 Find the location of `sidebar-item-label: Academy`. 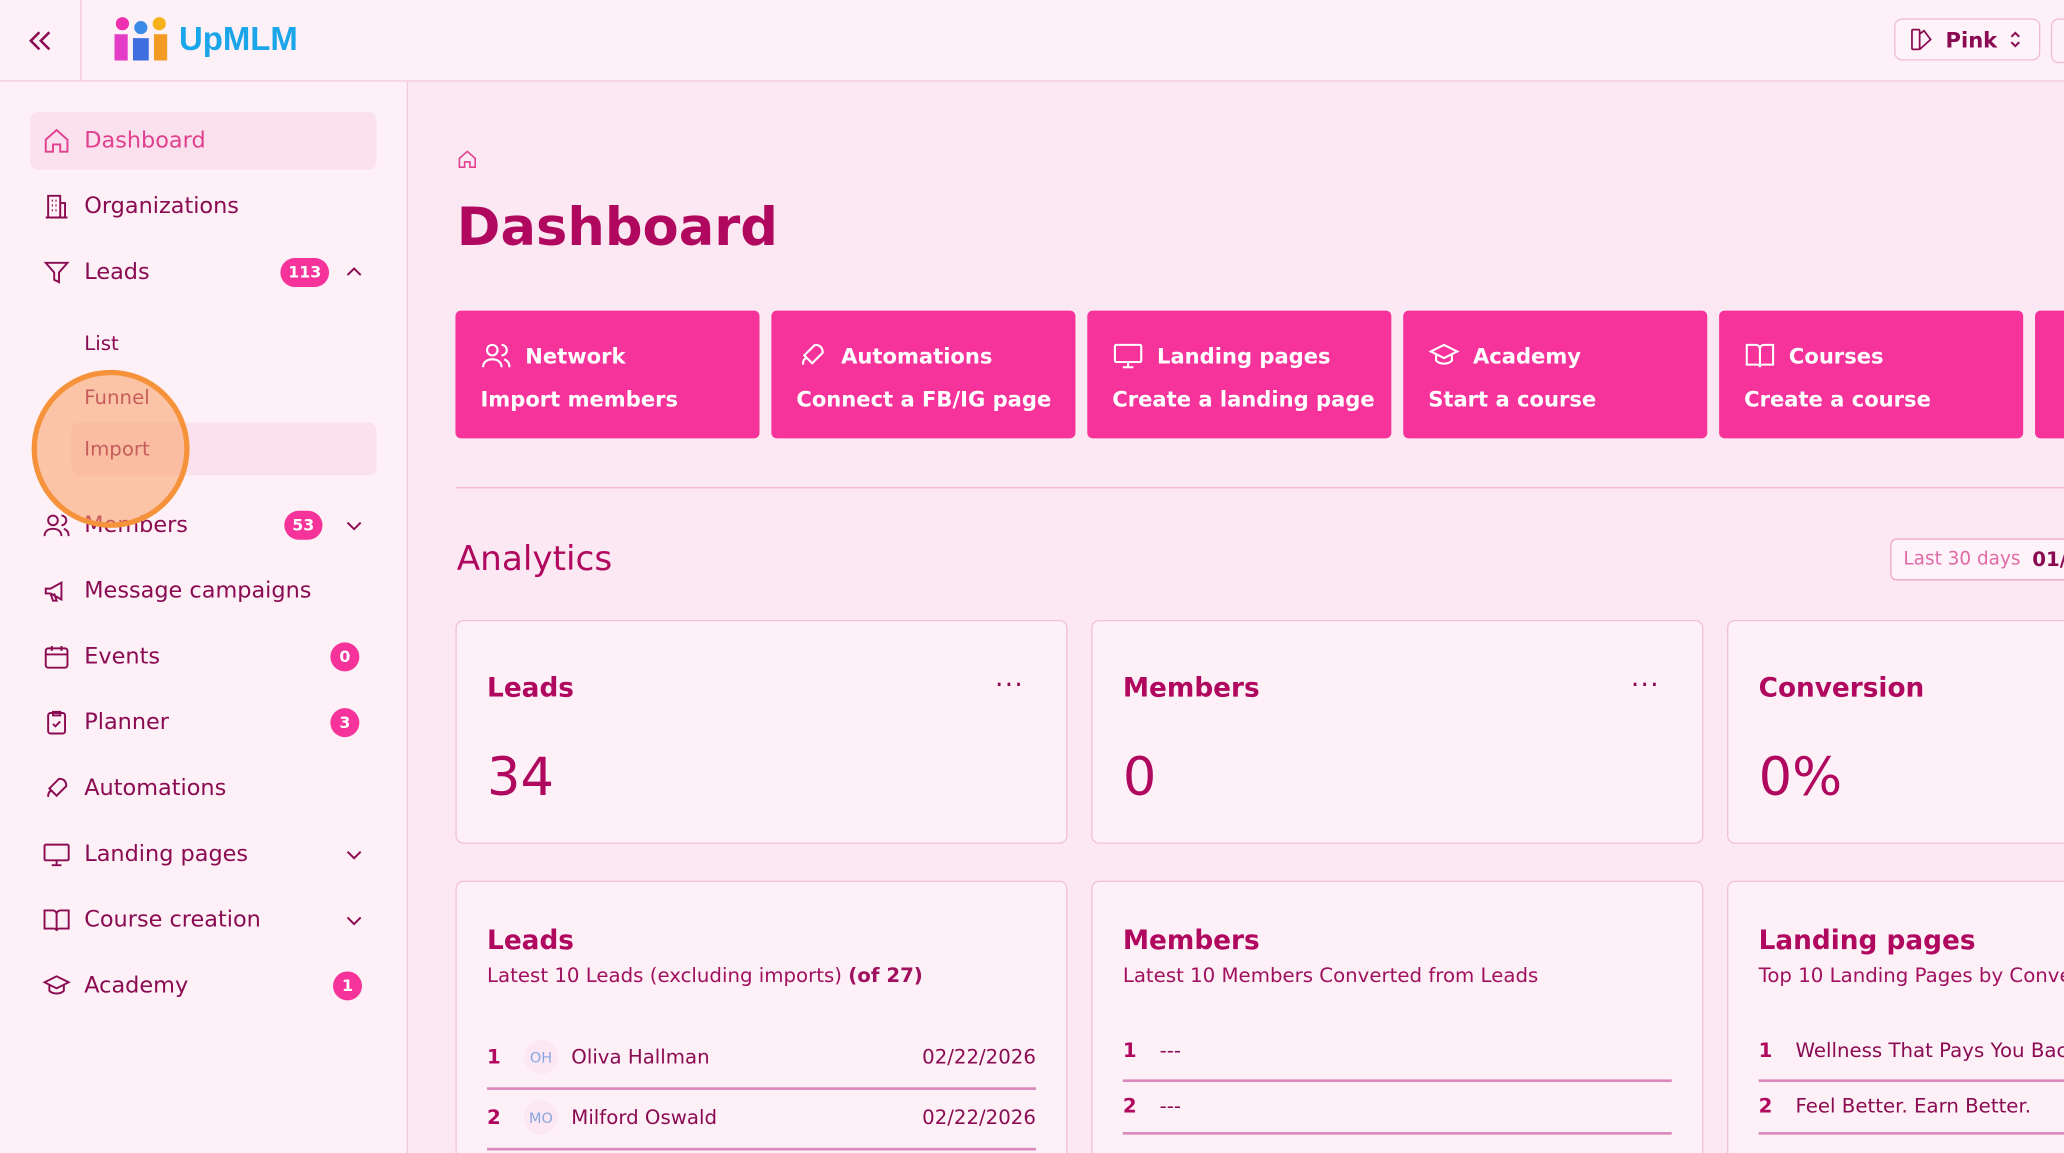

sidebar-item-label: Academy is located at coordinates (136, 986).